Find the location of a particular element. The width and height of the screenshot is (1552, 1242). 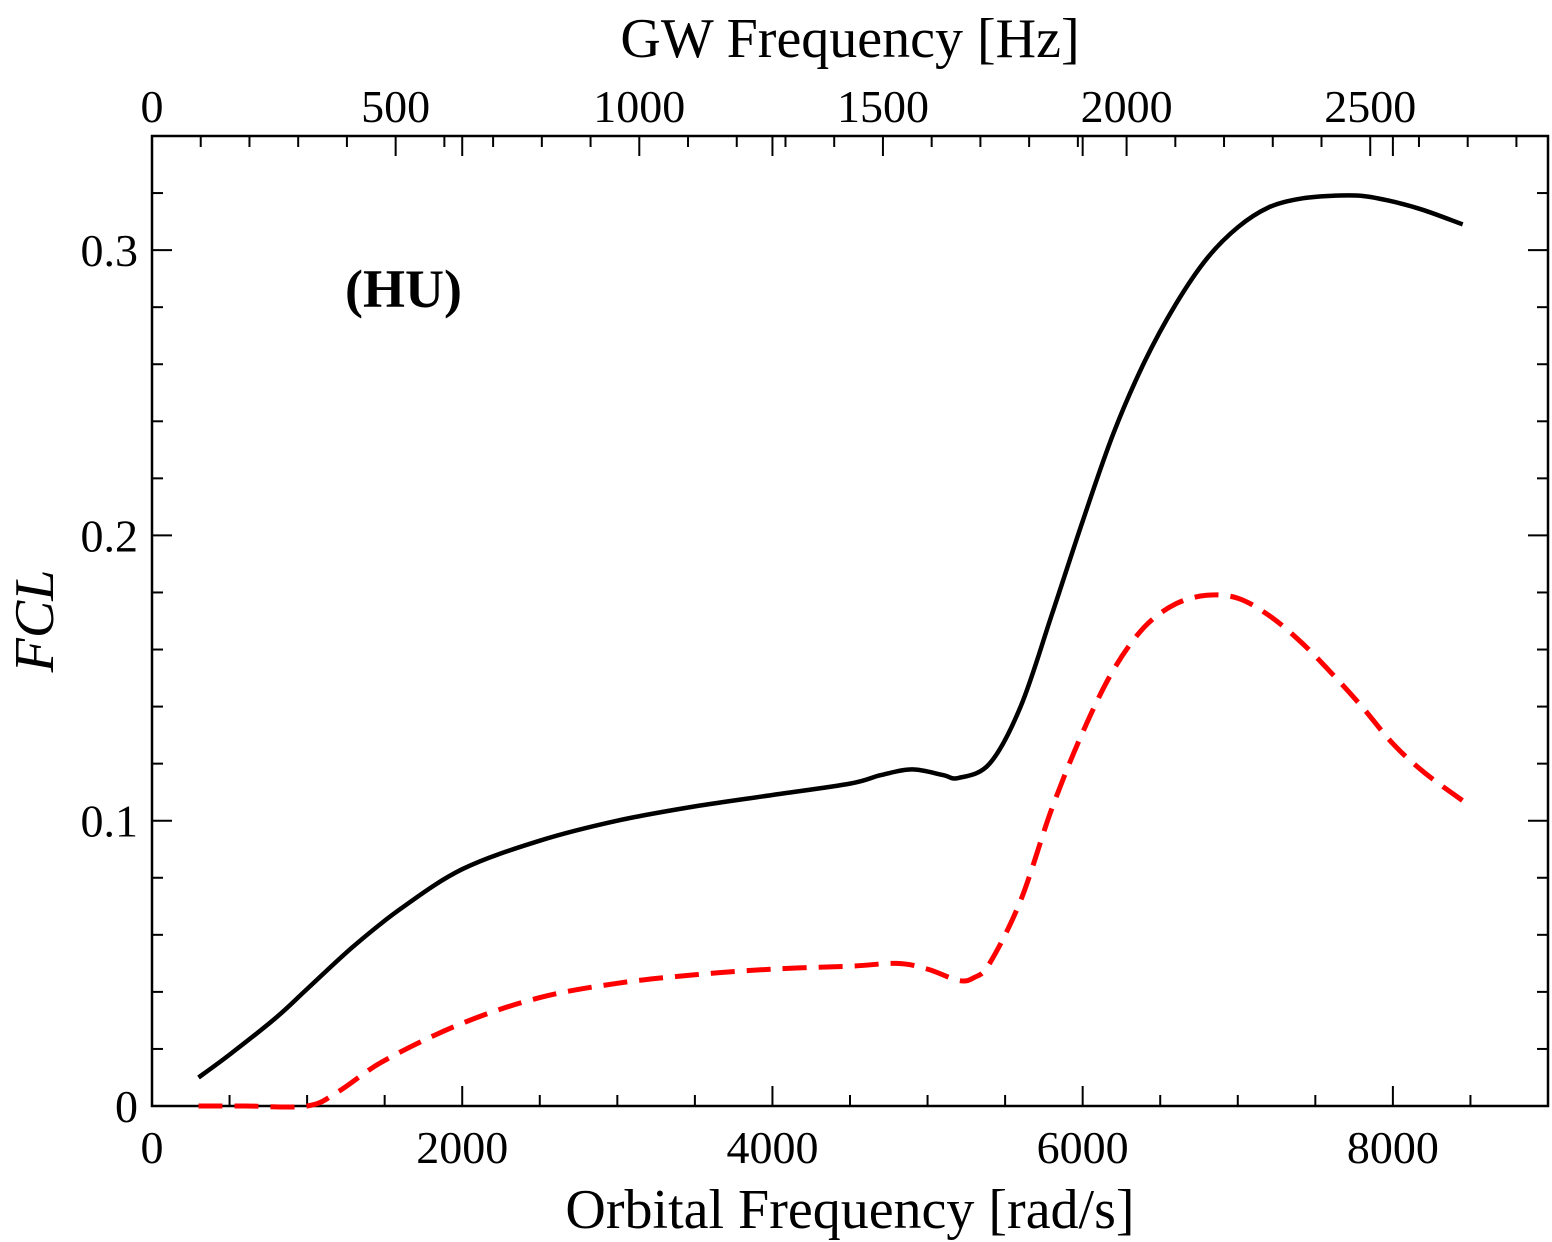

x-tick-label: 4000 is located at coordinates (772, 1147).